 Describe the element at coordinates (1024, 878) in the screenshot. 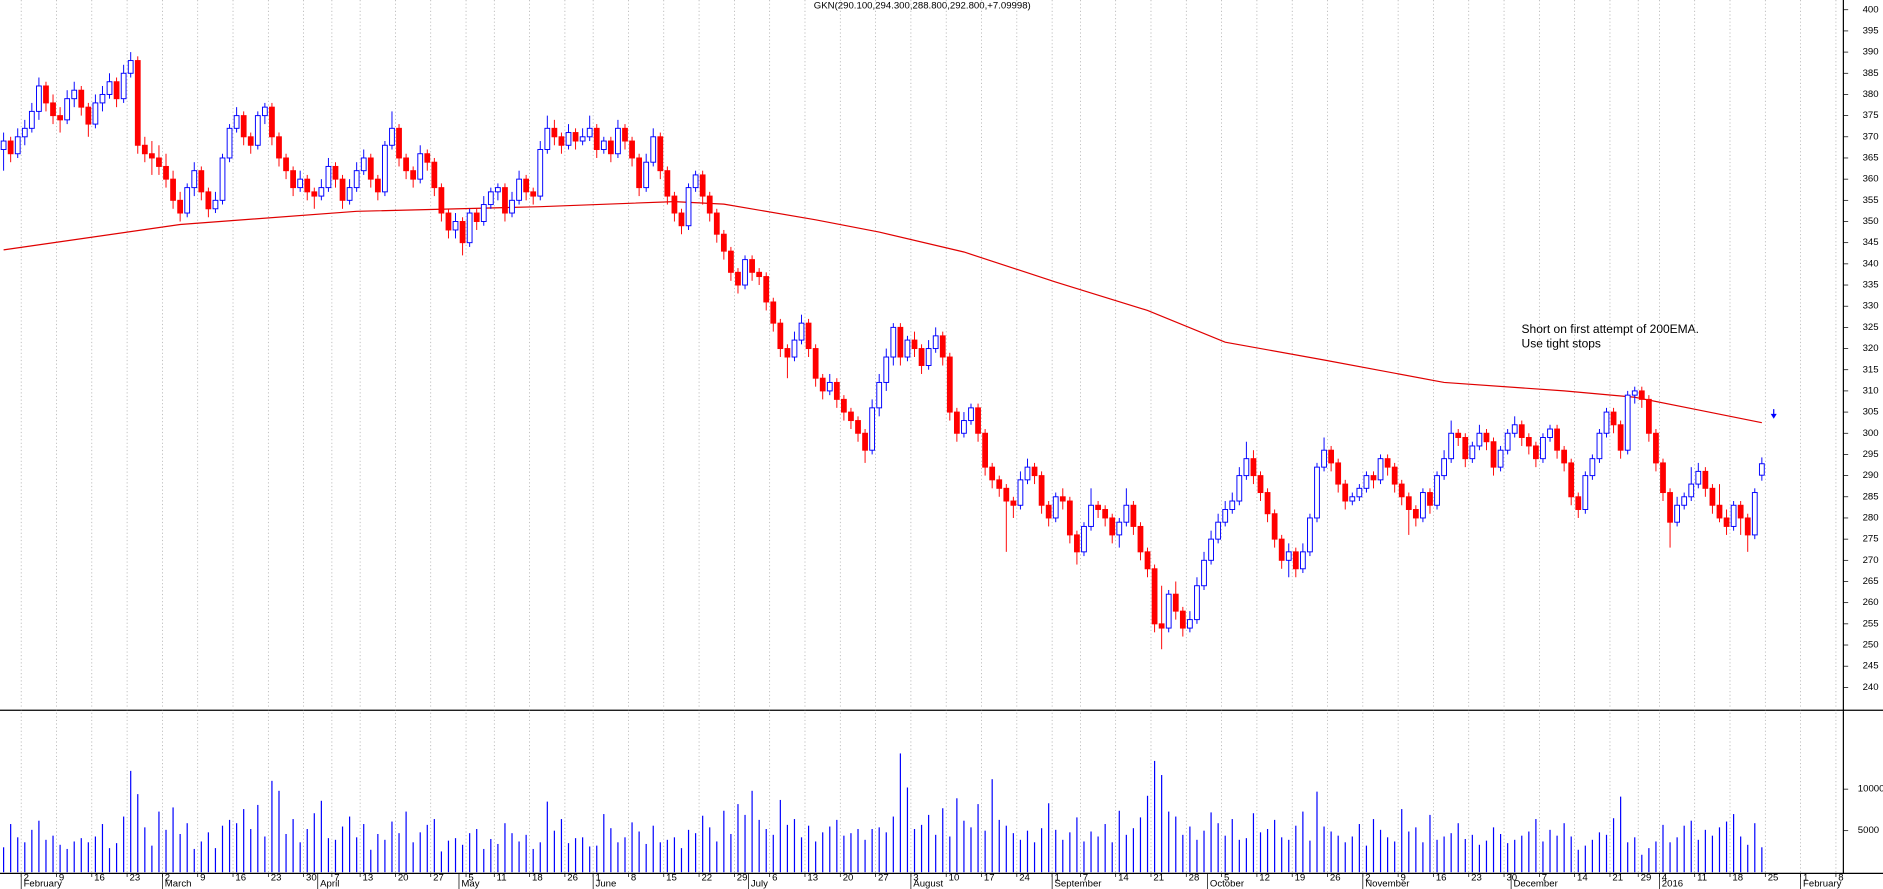

I see `x-tick-label: 24` at that location.